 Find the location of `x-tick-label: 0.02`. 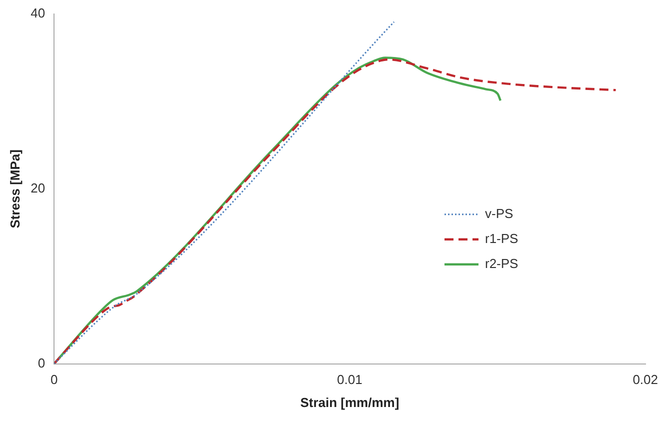

x-tick-label: 0.02 is located at coordinates (645, 380).